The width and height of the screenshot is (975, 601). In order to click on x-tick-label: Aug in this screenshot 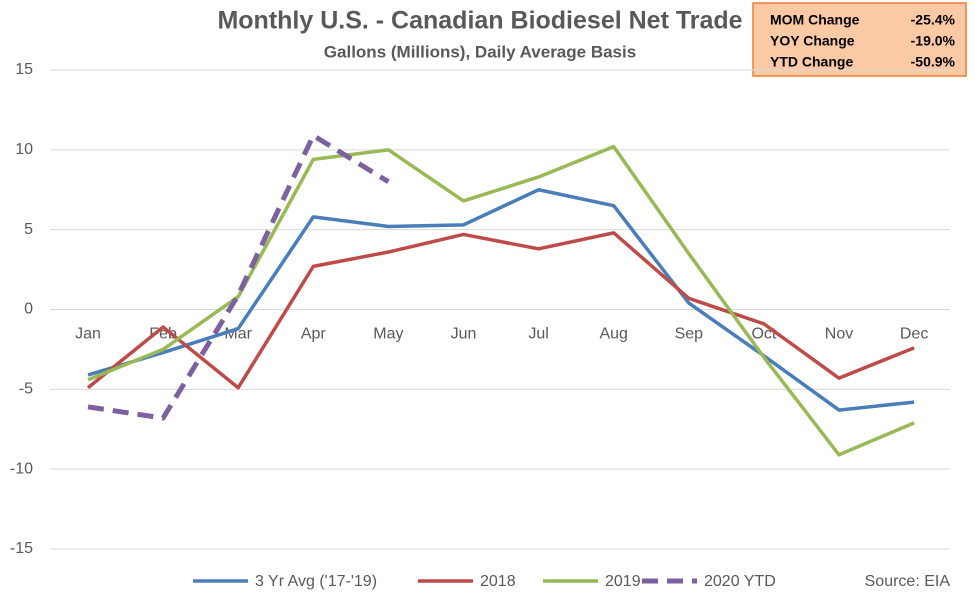, I will do `click(613, 334)`.